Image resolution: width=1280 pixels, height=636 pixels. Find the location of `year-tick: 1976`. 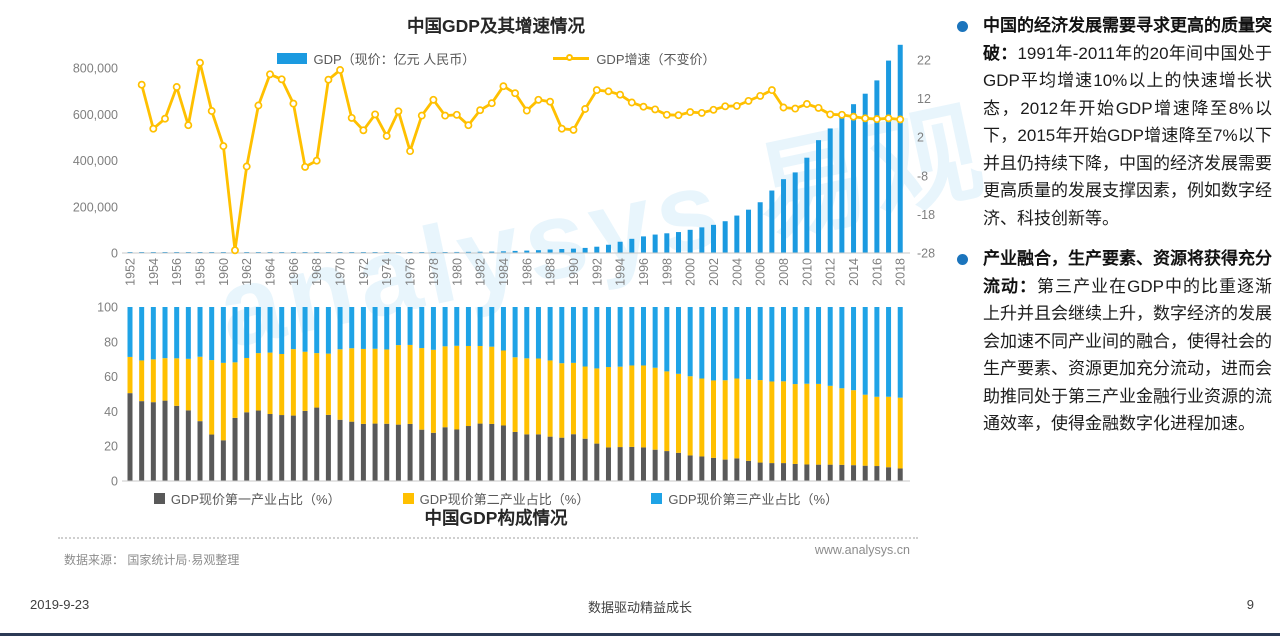

year-tick: 1976 is located at coordinates (411, 272).